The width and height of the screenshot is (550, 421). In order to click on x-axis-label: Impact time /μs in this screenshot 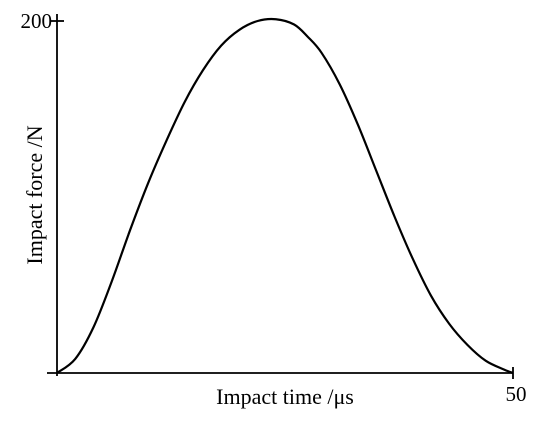, I will do `click(285, 396)`.